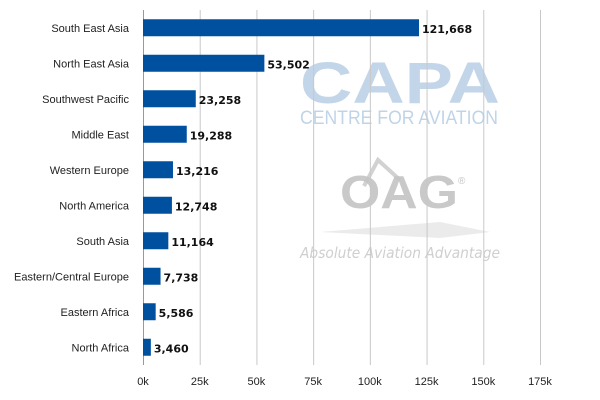 Image resolution: width=600 pixels, height=400 pixels. What do you see at coordinates (102, 242) in the screenshot?
I see `category-label: South Asia` at bounding box center [102, 242].